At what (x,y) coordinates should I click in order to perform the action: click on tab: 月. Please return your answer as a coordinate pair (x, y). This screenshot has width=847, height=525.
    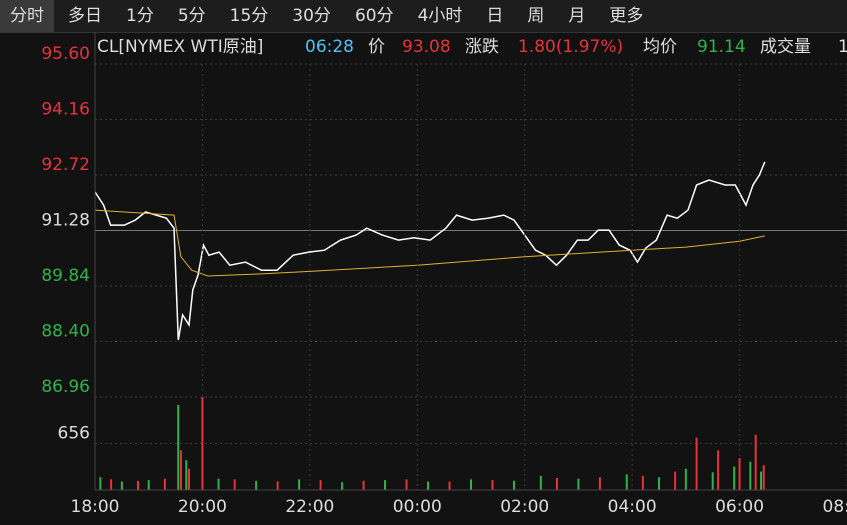
    Looking at the image, I should click on (577, 16).